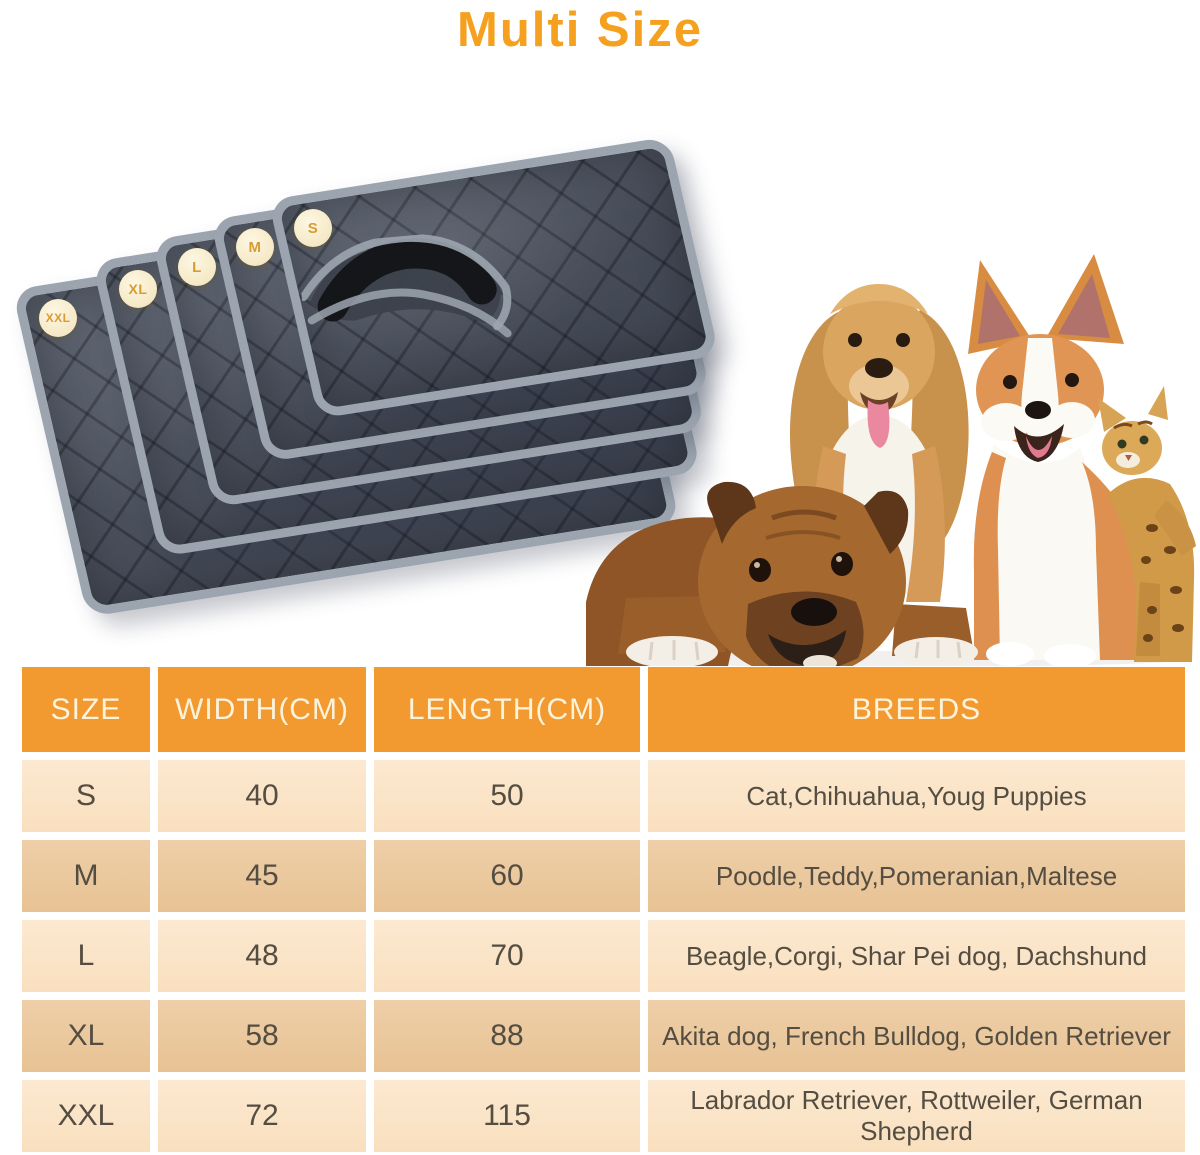 The height and width of the screenshot is (1155, 1200). Describe the element at coordinates (262, 709) in the screenshot. I see `col-header-width: WIDTH(CM)` at that location.